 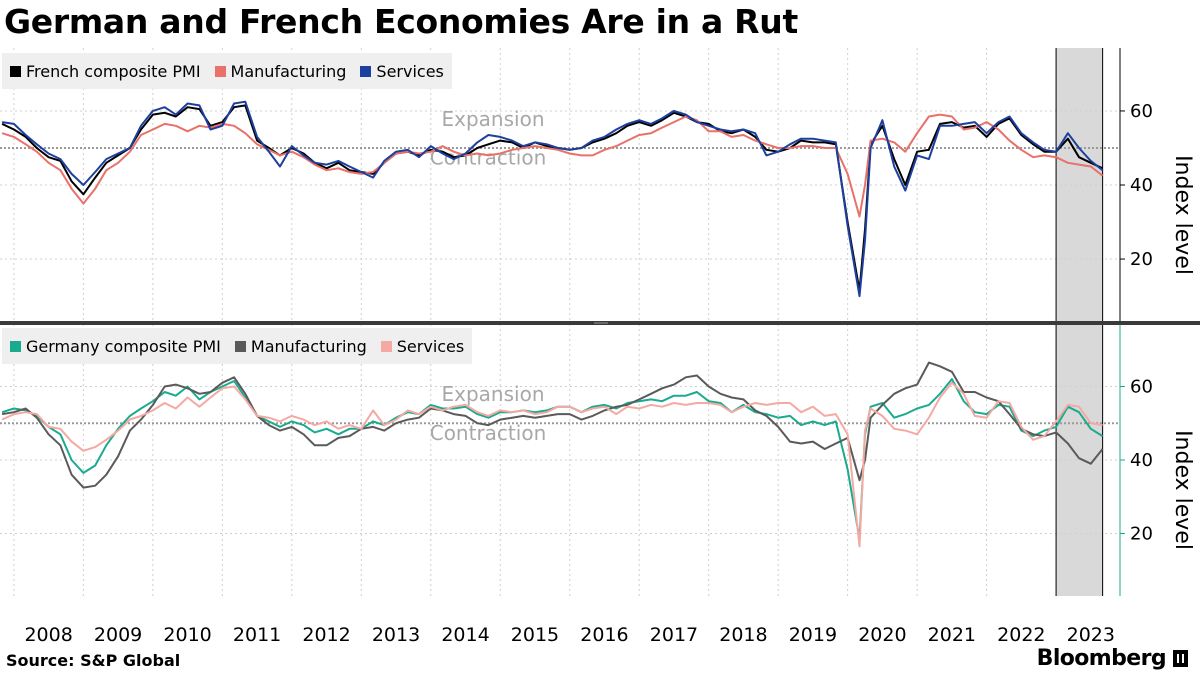 What do you see at coordinates (813, 635) in the screenshot?
I see `x-tick-label: 2019` at bounding box center [813, 635].